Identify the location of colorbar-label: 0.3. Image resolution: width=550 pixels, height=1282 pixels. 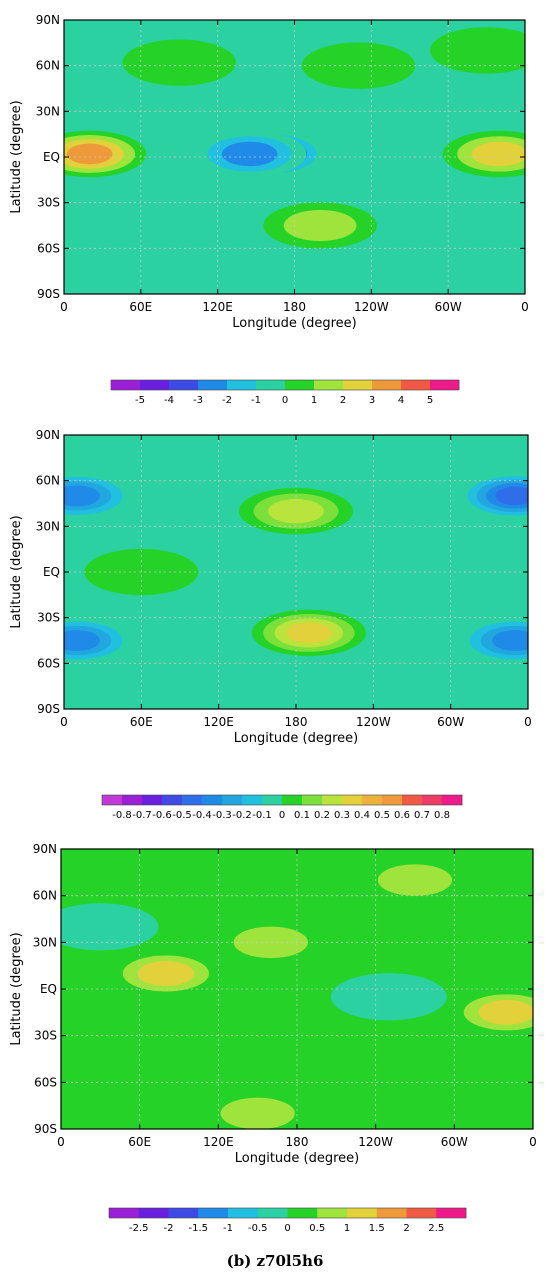
(342, 815).